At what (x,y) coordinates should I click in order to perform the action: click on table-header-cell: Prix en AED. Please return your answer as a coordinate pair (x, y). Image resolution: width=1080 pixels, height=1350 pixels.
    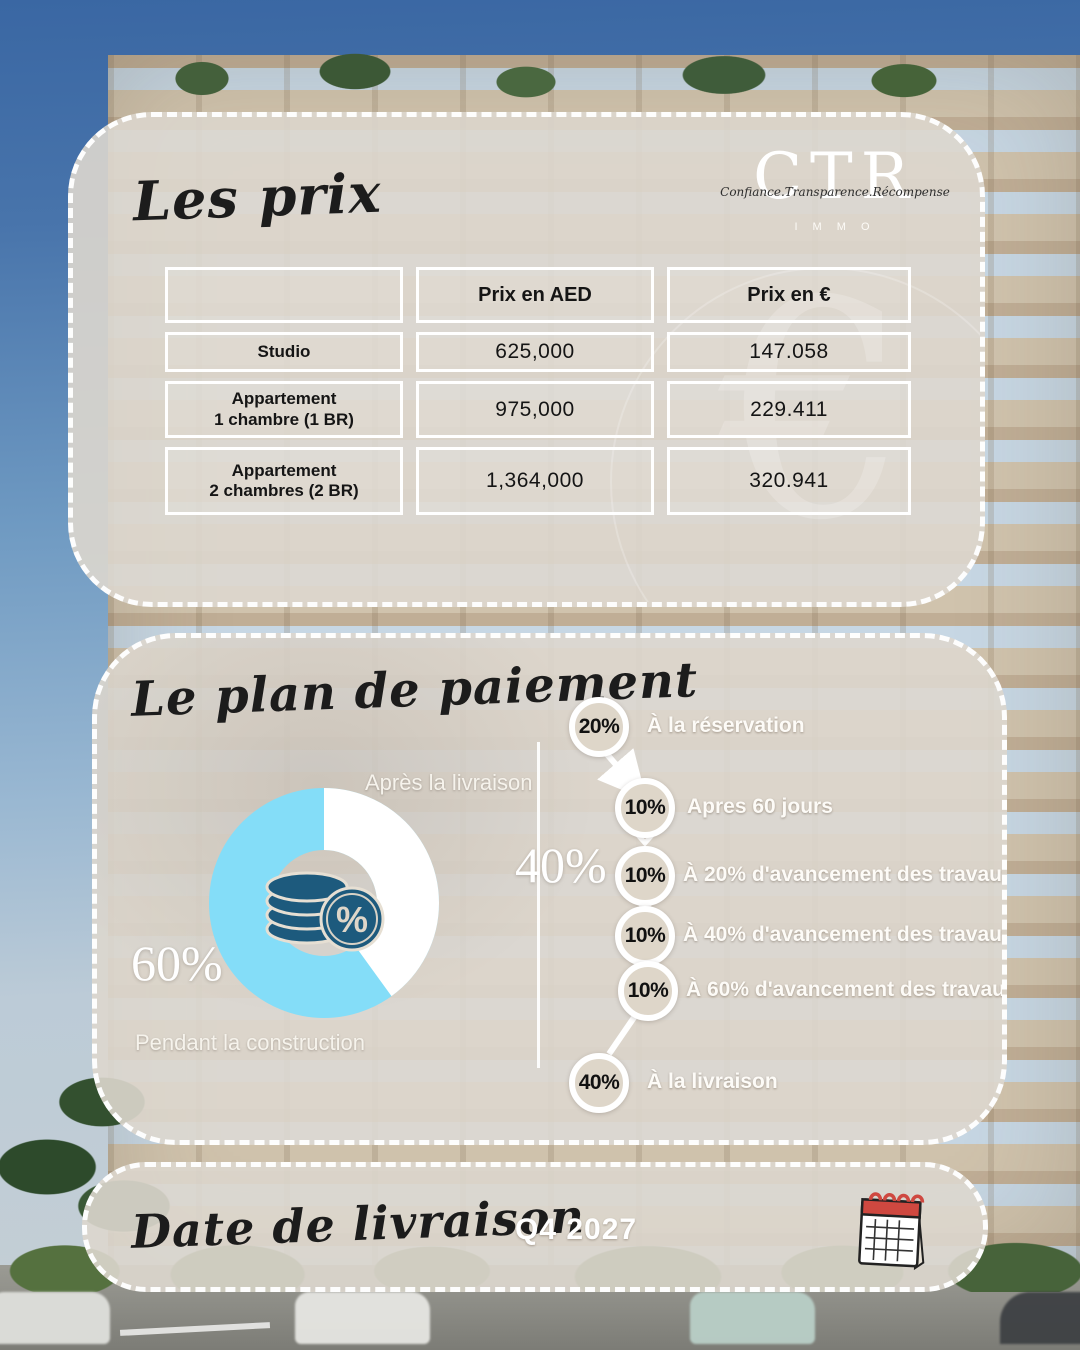
    Looking at the image, I should click on (535, 295).